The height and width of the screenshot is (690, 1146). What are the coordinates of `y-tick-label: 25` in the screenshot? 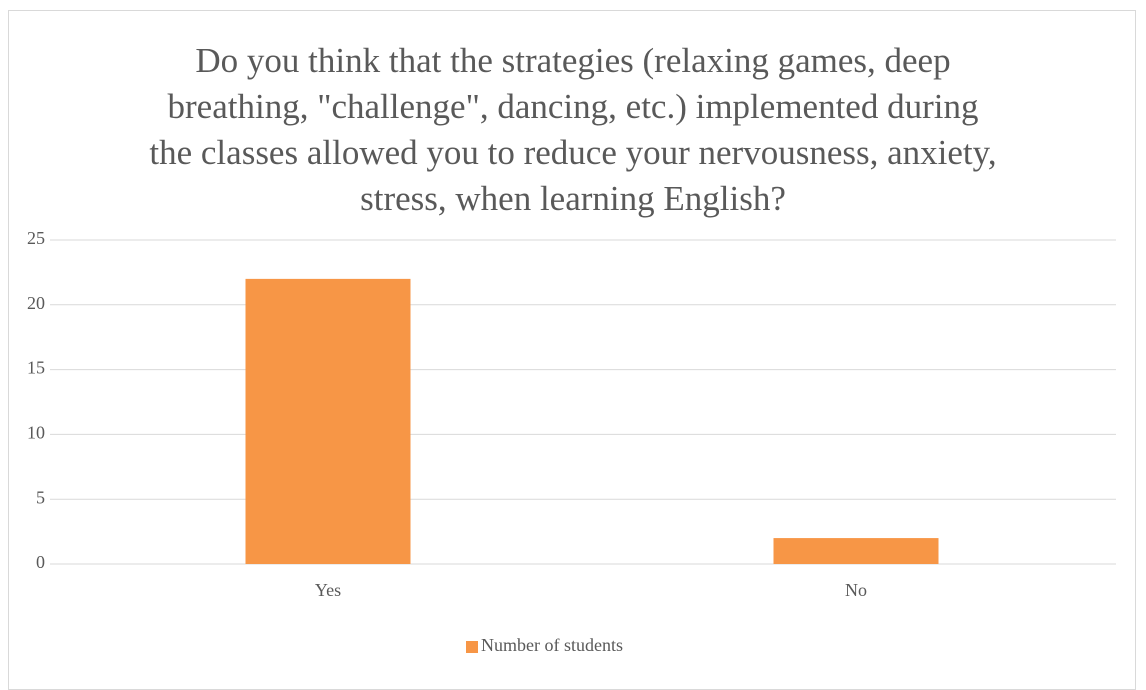 It's located at (36, 238).